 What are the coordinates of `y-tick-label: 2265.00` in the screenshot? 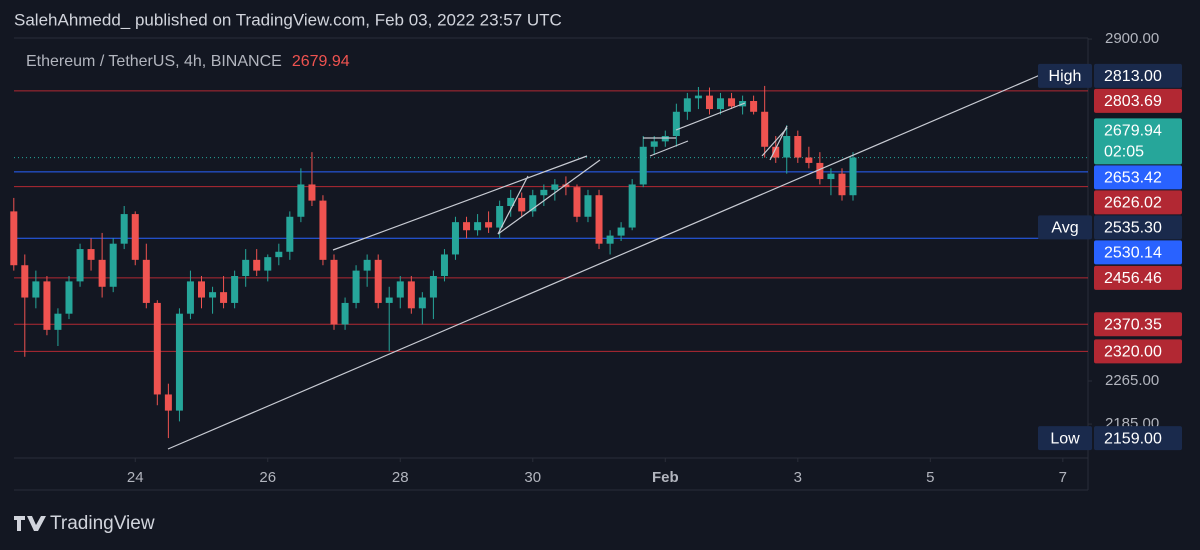 It's located at (1132, 380).